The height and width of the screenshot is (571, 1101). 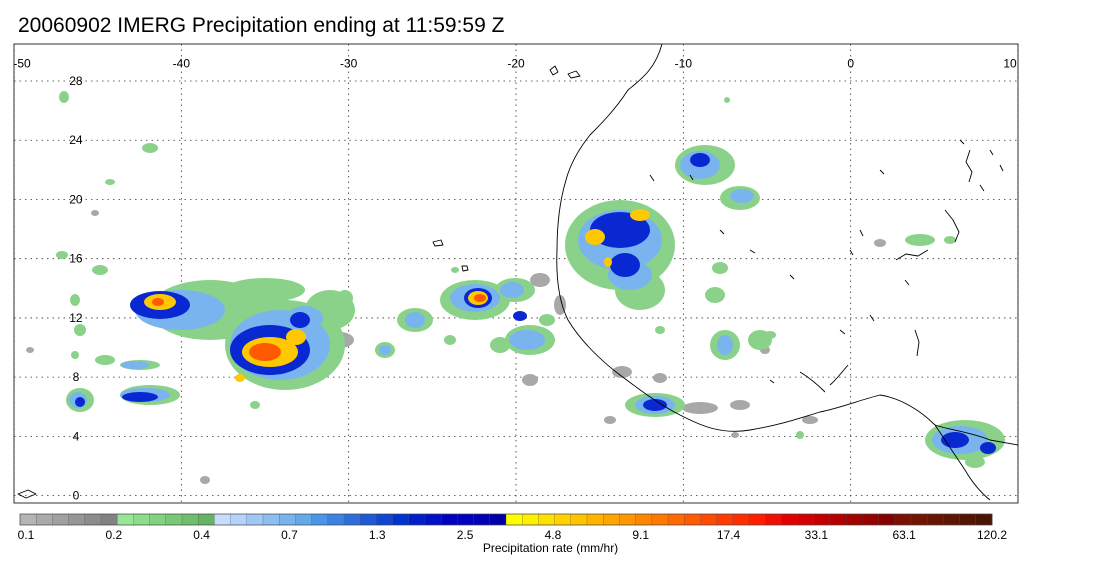 I want to click on latitude-label: 28, so click(x=76, y=81).